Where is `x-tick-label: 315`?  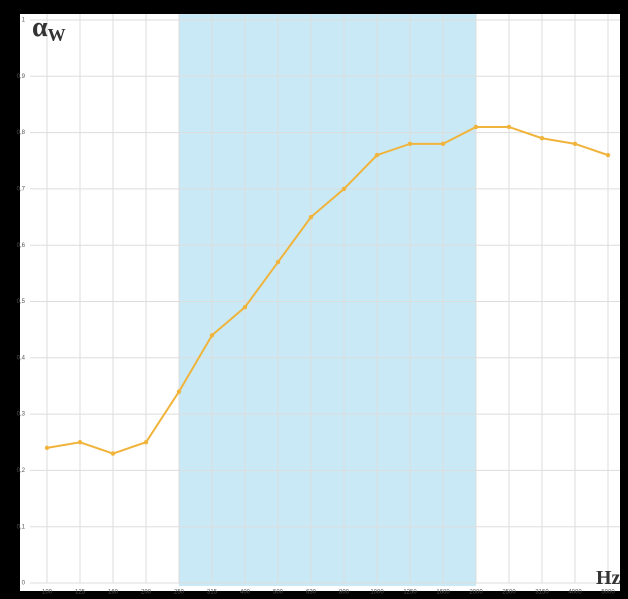 x-tick-label: 315 is located at coordinates (212, 593).